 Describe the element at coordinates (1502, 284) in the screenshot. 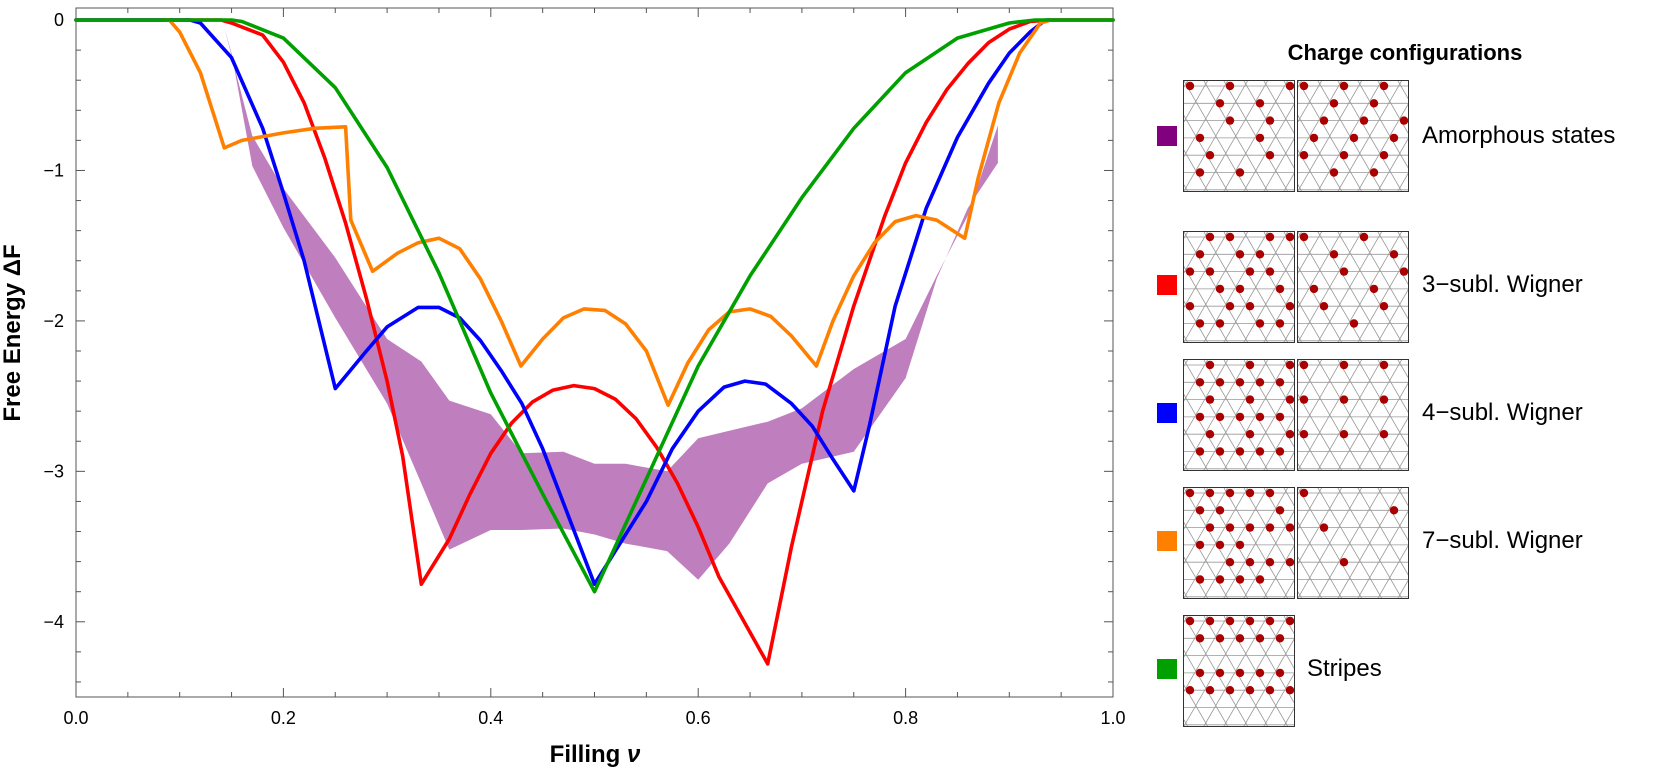

I see `legend-label-3-subl: 3−subl. Wigner` at that location.